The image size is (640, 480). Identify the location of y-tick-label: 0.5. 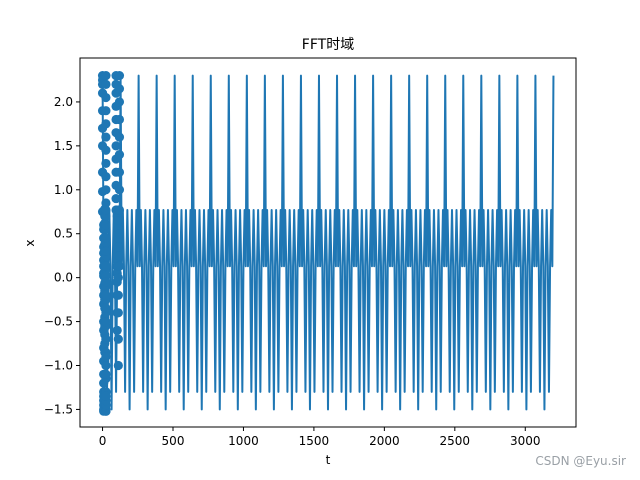
(63, 234).